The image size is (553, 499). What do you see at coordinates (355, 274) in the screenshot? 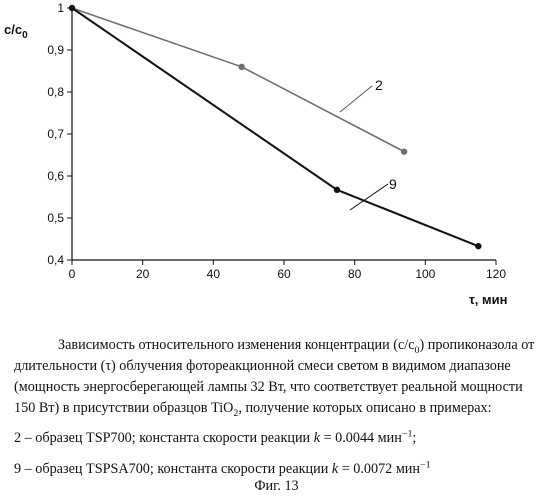
I see `x-tick-label: 80` at bounding box center [355, 274].